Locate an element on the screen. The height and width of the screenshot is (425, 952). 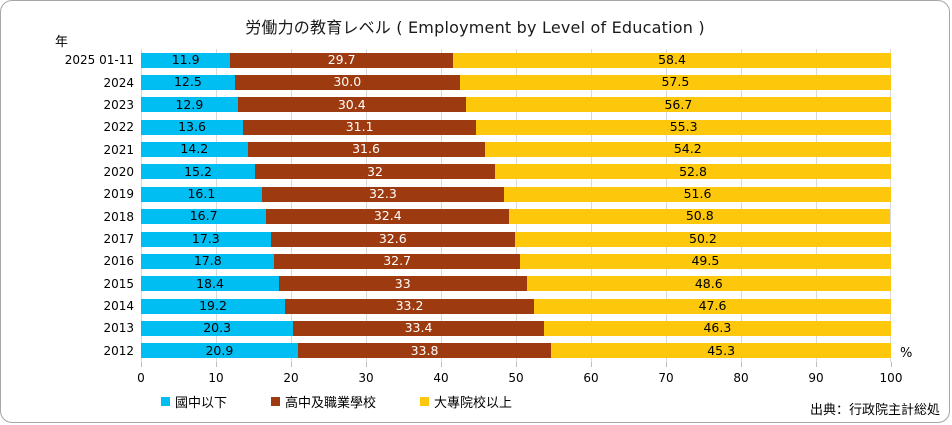
stacked-bar: 17.3 32.6 50.2 is located at coordinates (516, 239).